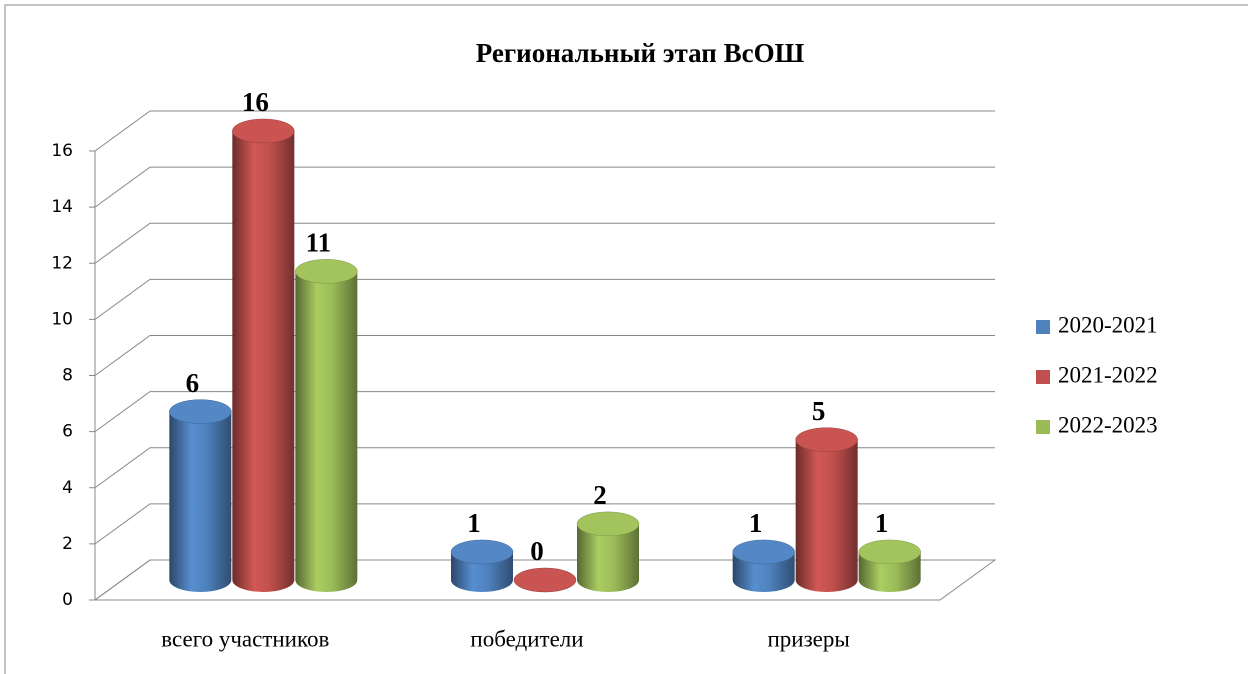  Describe the element at coordinates (62, 263) in the screenshot. I see `y-tick-label: 12` at that location.